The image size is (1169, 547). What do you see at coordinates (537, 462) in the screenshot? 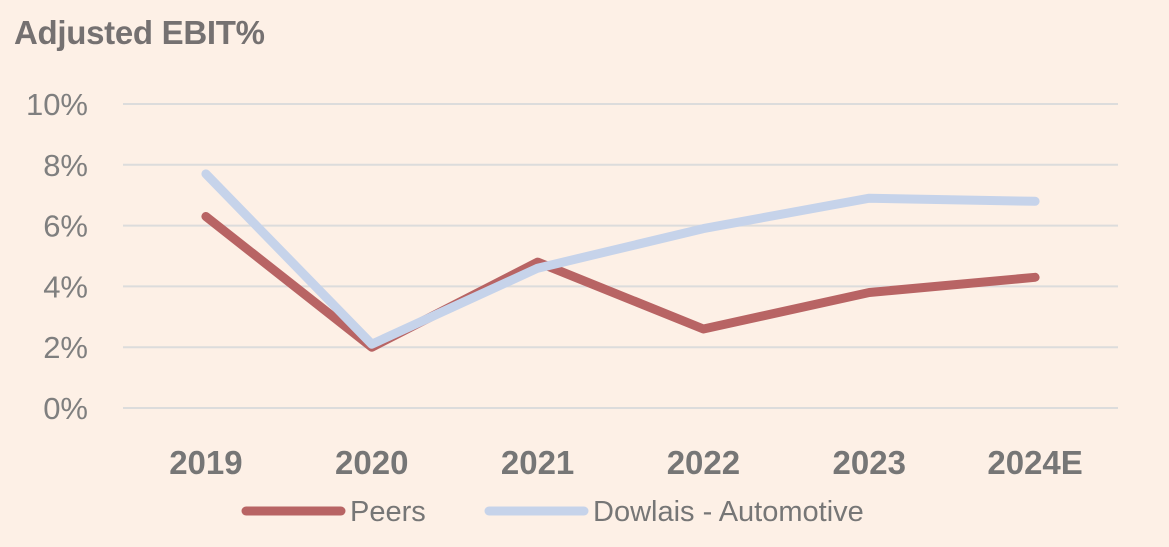
I see `x-tick-label: 2021` at bounding box center [537, 462].